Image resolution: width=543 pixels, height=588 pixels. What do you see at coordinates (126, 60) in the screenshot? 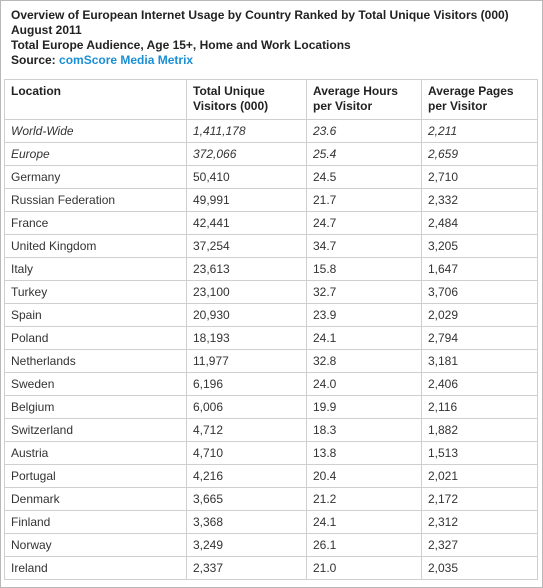
I see `source-link: comScore Media Metrix` at bounding box center [126, 60].